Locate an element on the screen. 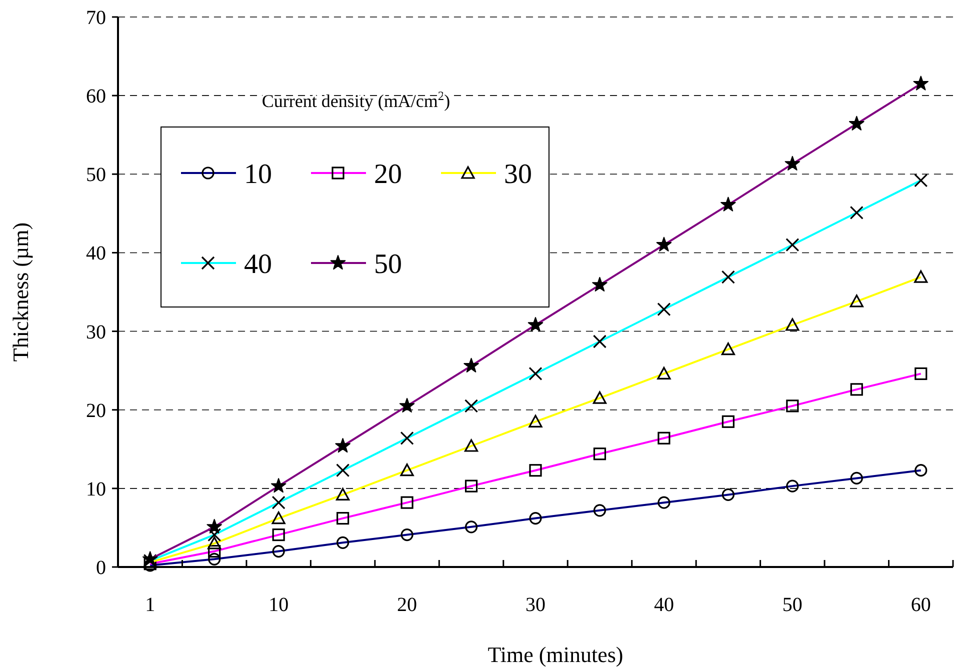  legend-label: 20 is located at coordinates (388, 174).